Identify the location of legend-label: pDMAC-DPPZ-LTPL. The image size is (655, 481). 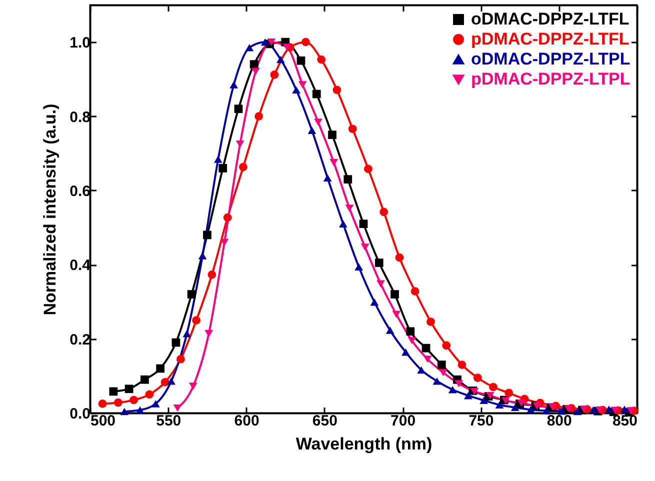
(550, 79).